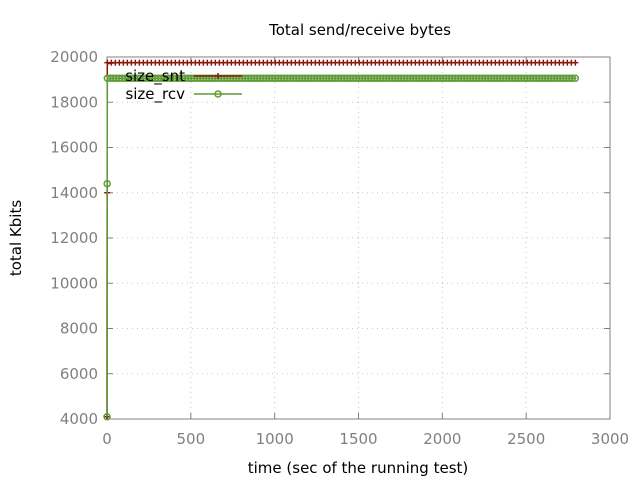 The height and width of the screenshot is (480, 640). What do you see at coordinates (79, 419) in the screenshot?
I see `y-tick-label: 4000` at bounding box center [79, 419].